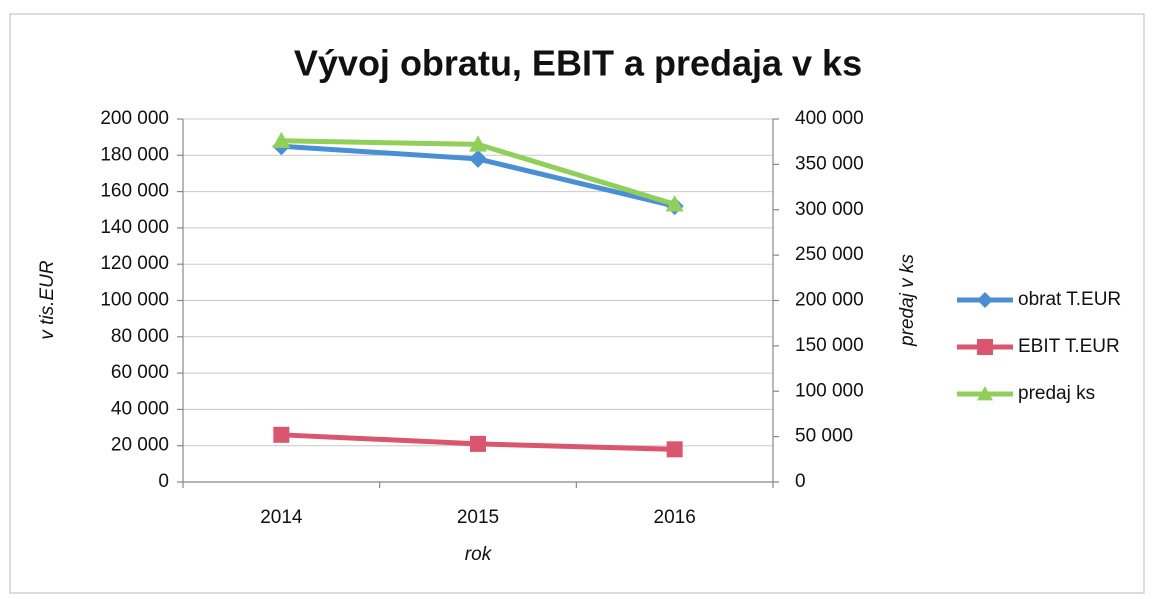 The width and height of the screenshot is (1154, 599). I want to click on y-tick-label: 180 000, so click(134, 154).